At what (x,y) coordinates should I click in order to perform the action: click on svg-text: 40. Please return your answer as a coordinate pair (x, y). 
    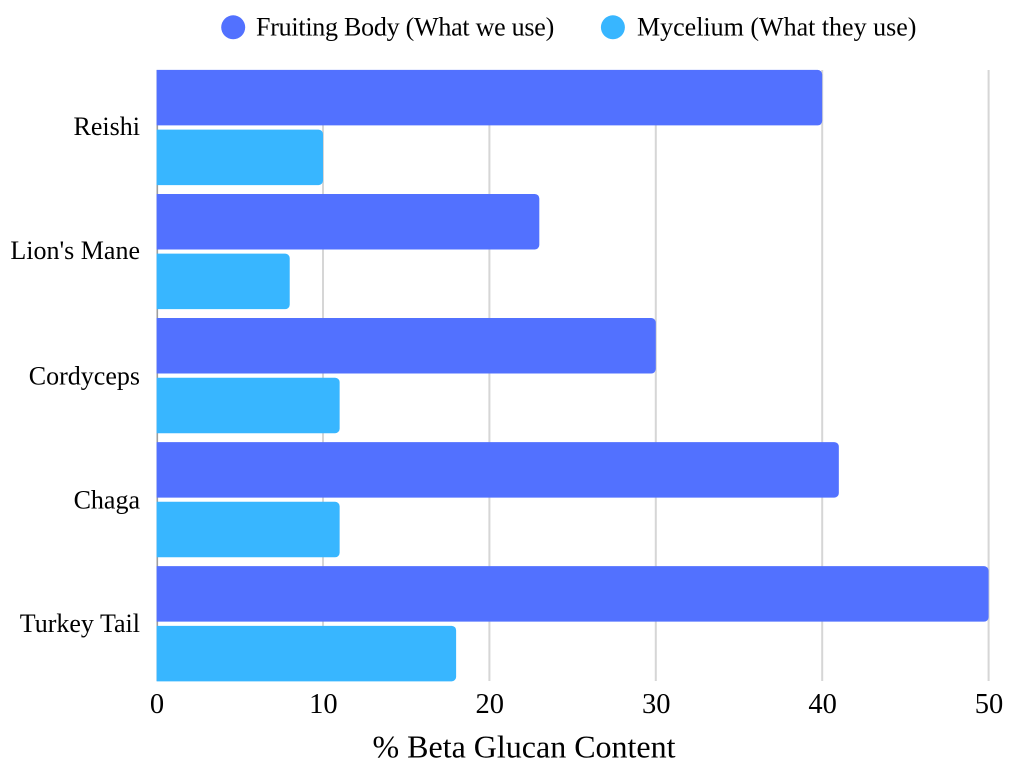
    Looking at the image, I should click on (822, 704).